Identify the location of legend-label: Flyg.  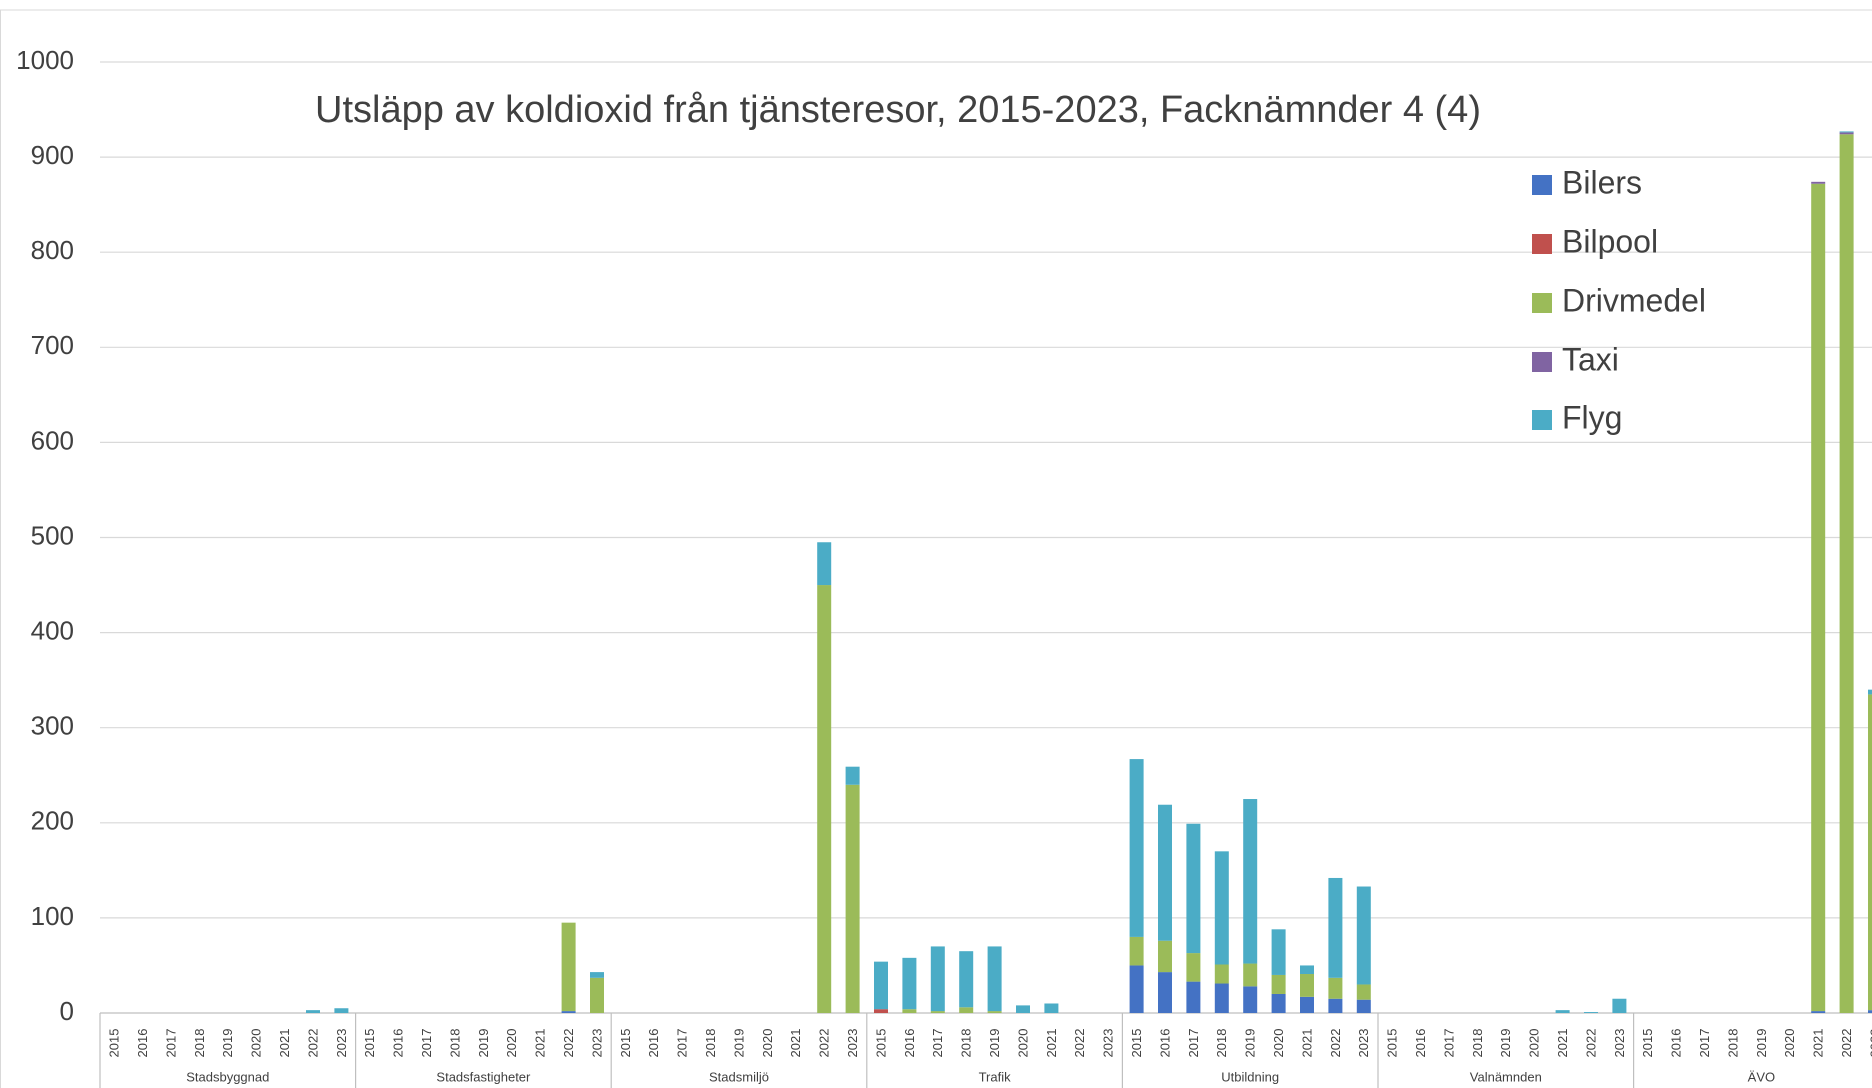
(1592, 417).